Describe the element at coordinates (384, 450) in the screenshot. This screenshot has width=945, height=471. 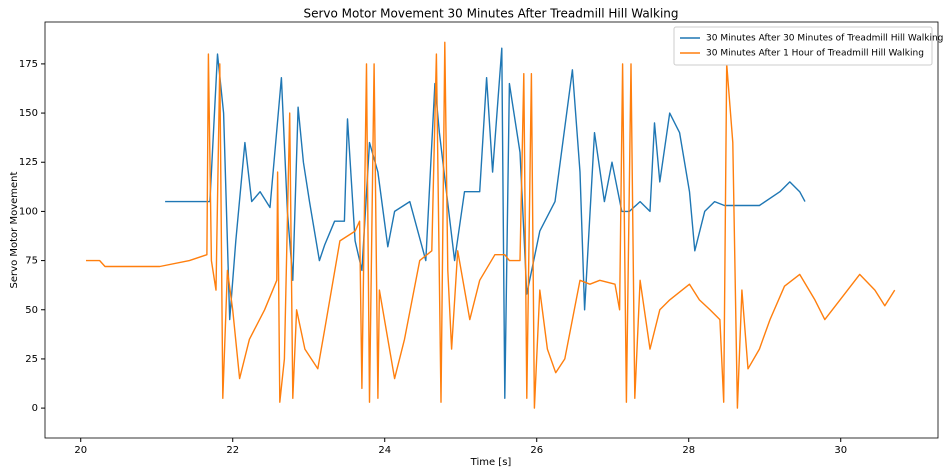
I see `x-tick-label: 24` at that location.